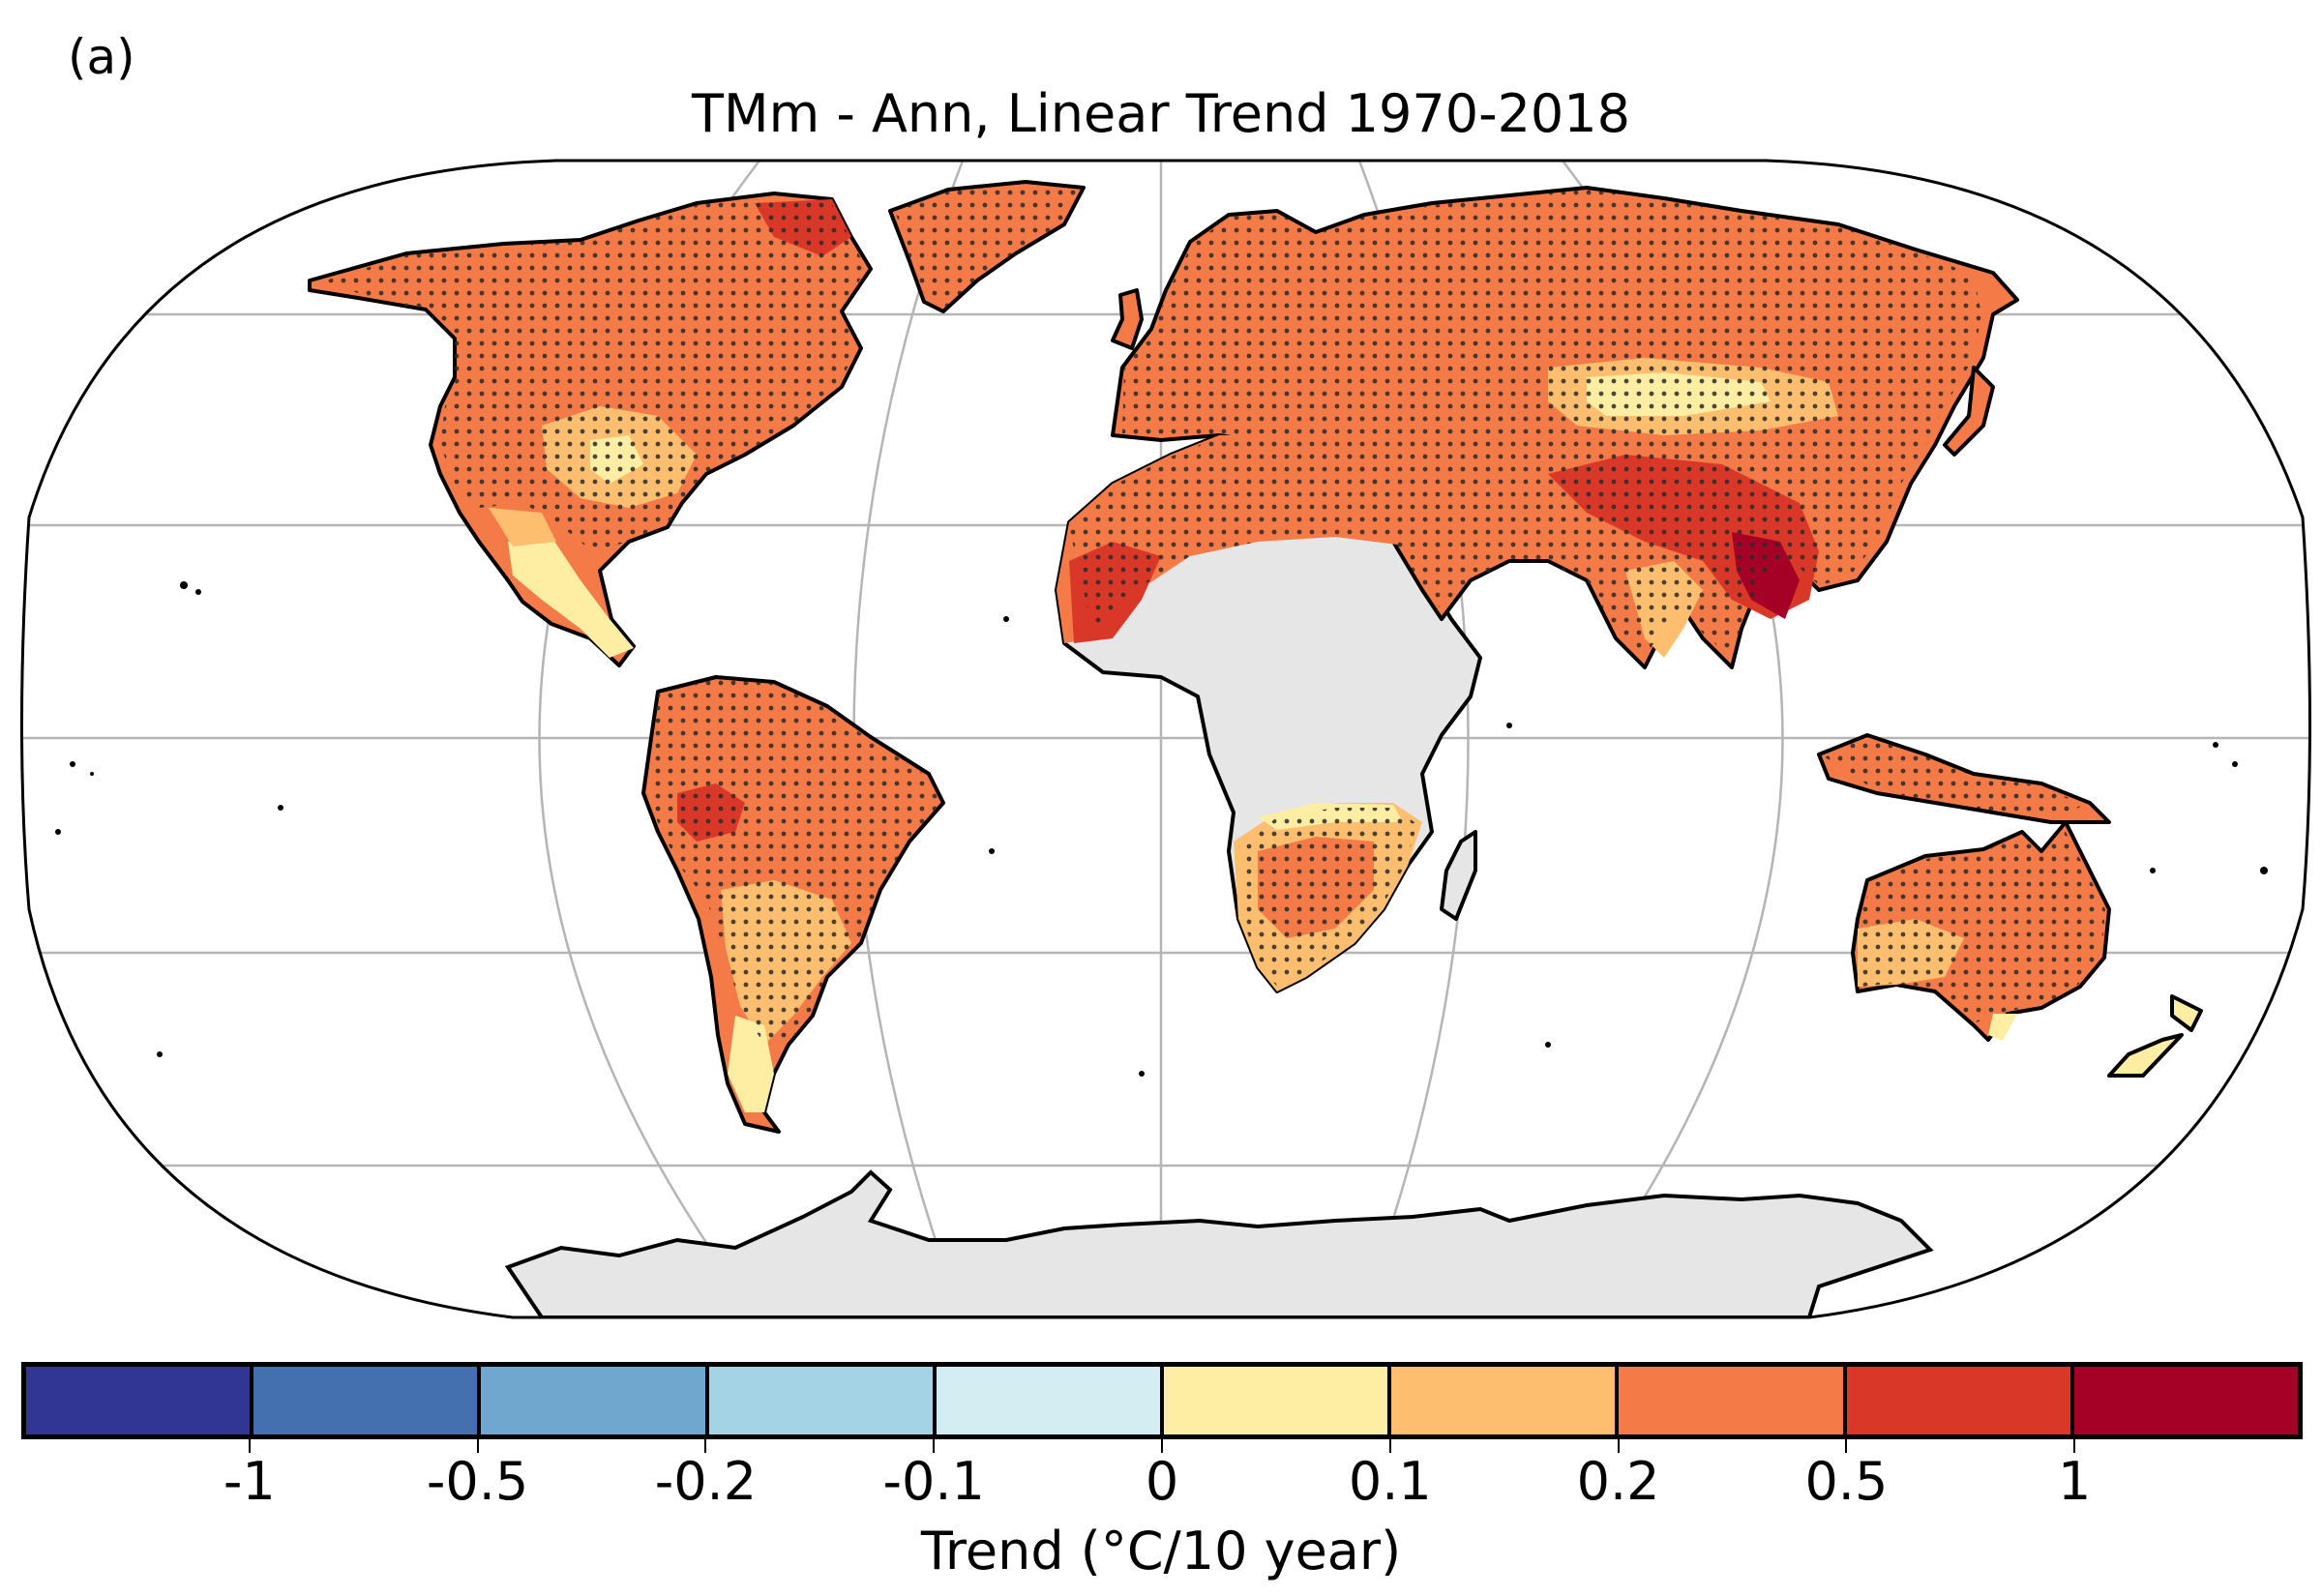 The height and width of the screenshot is (1596, 2322). I want to click on colorbar-tick-label: -1, so click(249, 1481).